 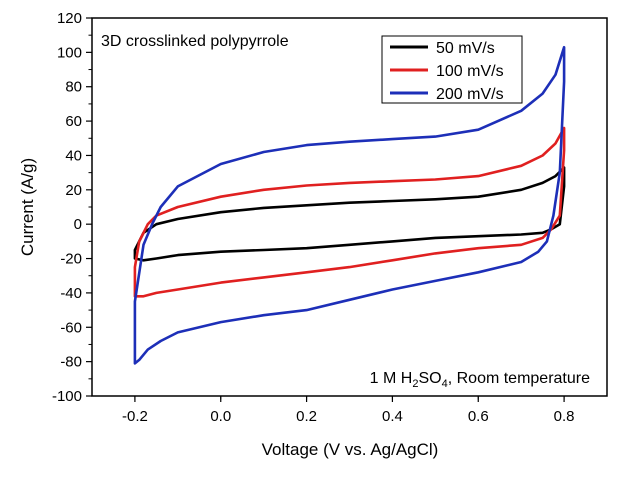 What do you see at coordinates (71, 362) in the screenshot?
I see `y-tick-label: -80` at bounding box center [71, 362].